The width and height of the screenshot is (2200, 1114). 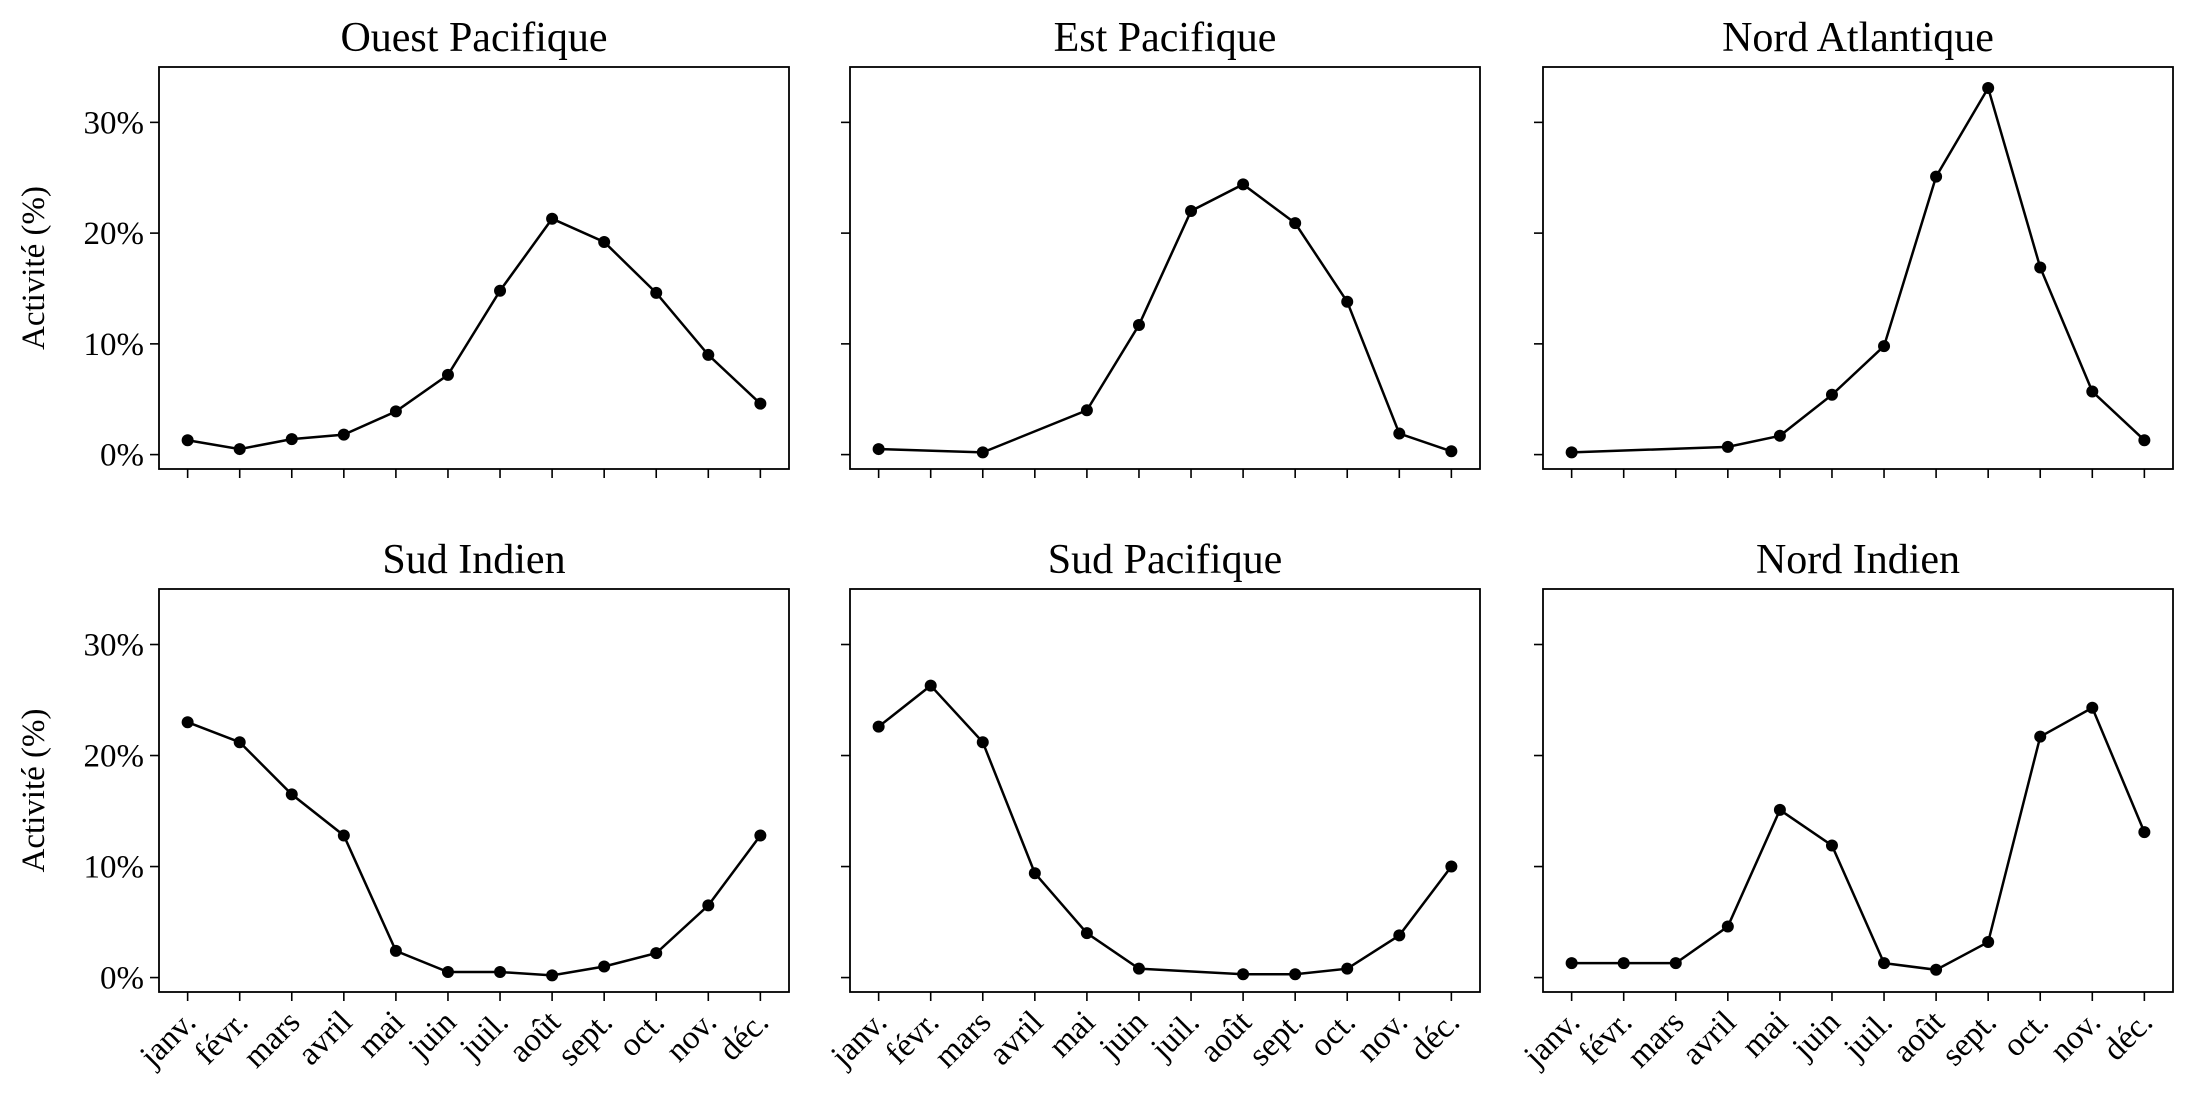 I want to click on subplot-title: Sud Indien, so click(x=473, y=560).